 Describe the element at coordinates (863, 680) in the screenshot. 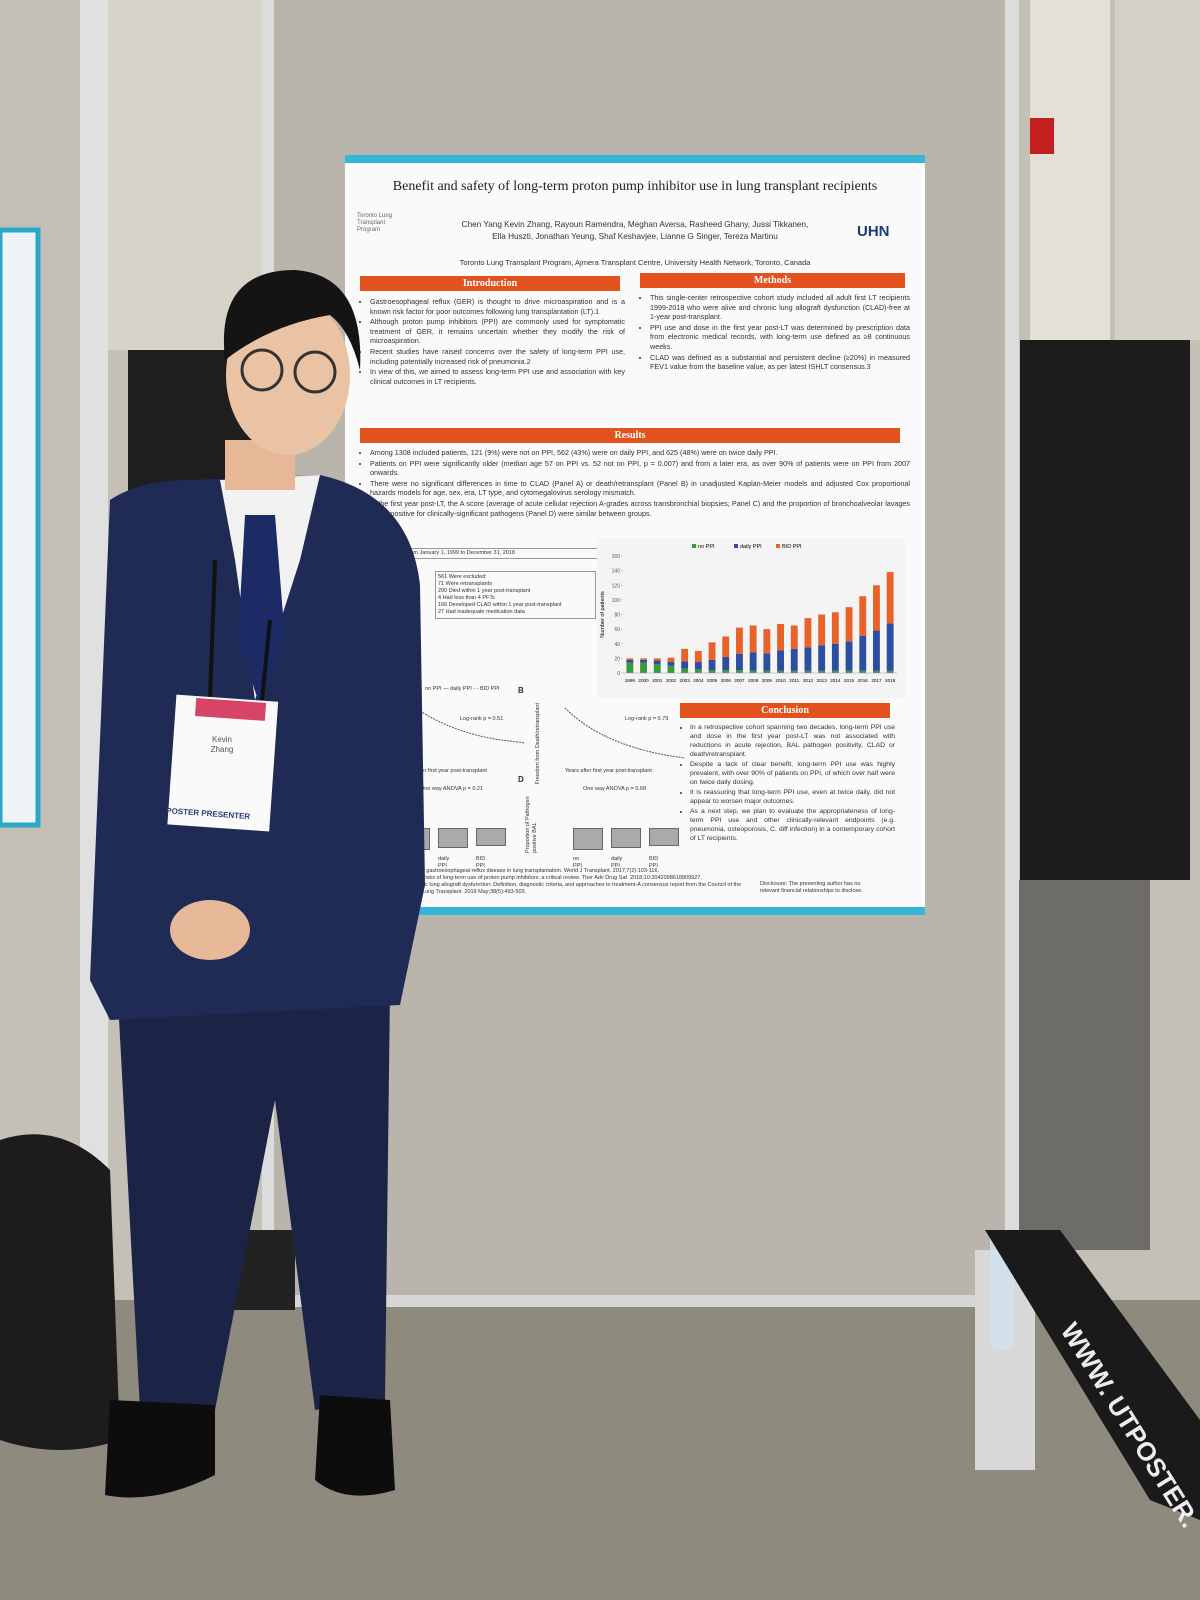

I see `x-tick-label: 2016` at that location.